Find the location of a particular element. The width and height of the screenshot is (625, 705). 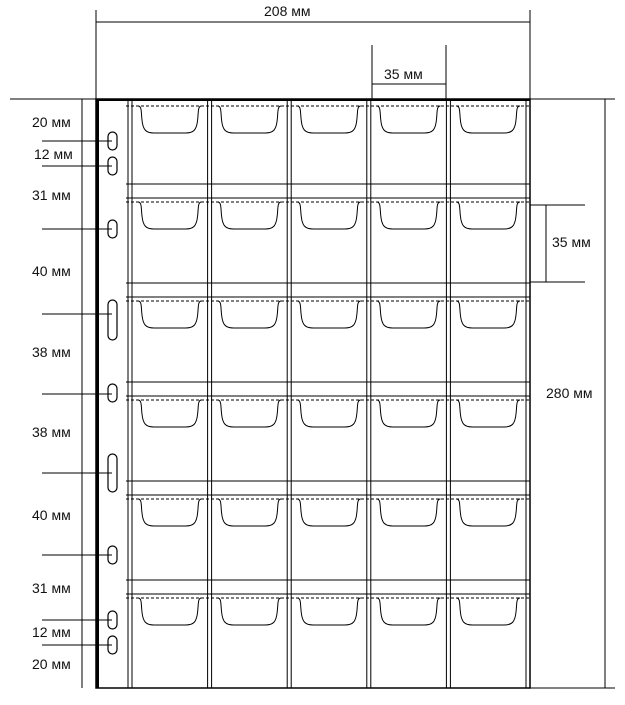

sheet-height-label: 280 мм is located at coordinates (569, 393).